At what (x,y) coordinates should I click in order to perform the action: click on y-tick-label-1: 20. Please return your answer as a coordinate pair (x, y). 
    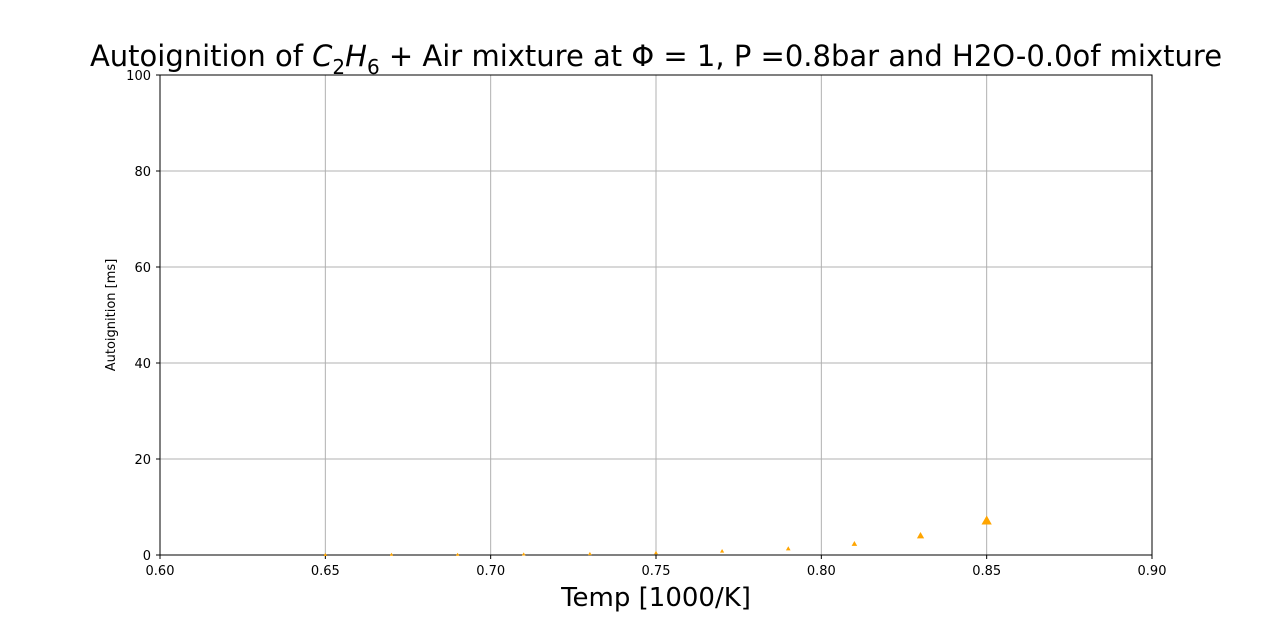
    Looking at the image, I should click on (142, 460).